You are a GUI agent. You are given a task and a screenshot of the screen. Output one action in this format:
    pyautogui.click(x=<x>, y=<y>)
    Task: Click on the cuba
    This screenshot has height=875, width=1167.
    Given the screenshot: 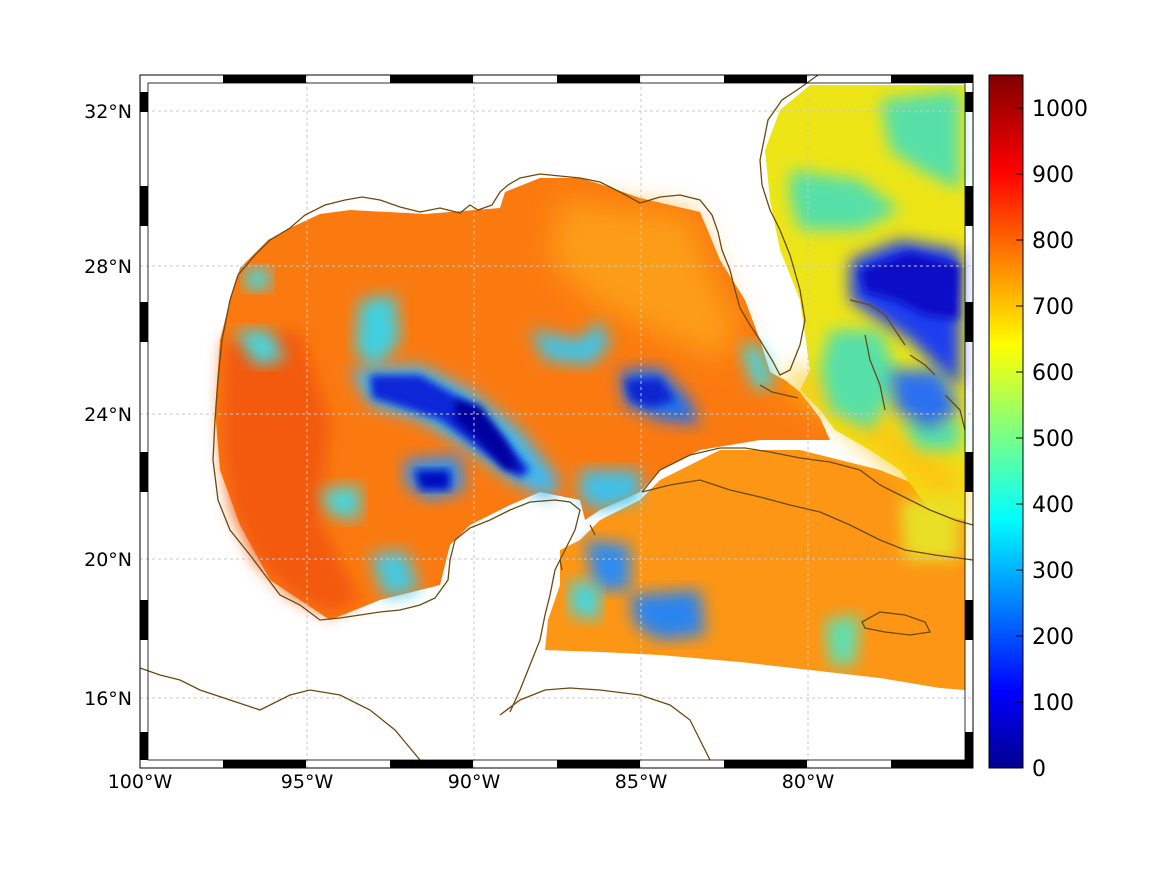 What is the action you would take?
    pyautogui.click(x=807, y=504)
    